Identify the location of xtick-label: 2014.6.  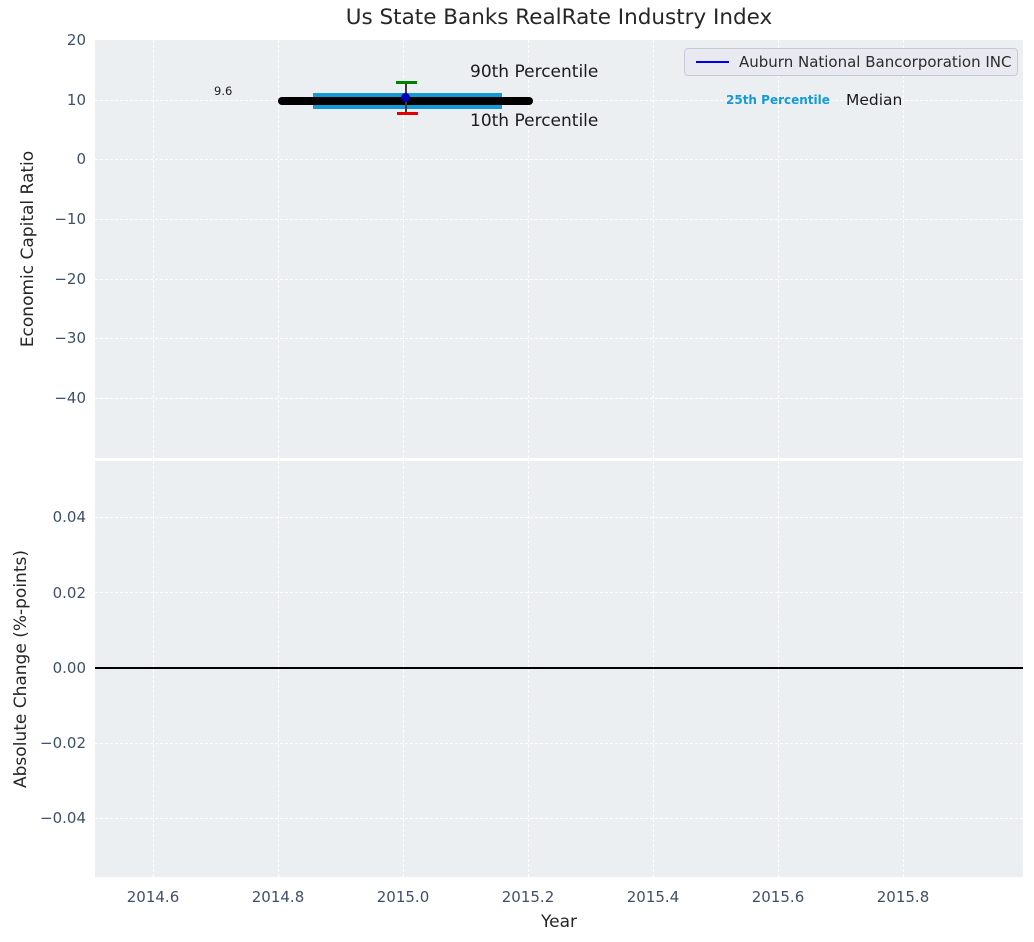
(153, 897).